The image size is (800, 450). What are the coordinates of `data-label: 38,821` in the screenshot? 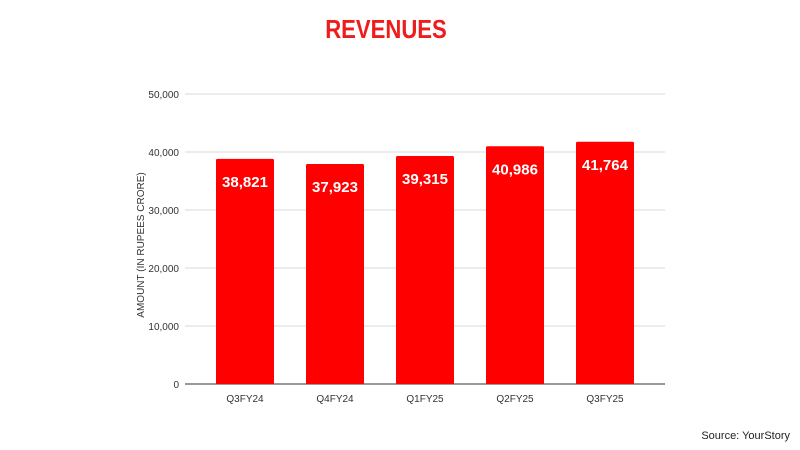 It's located at (245, 182).